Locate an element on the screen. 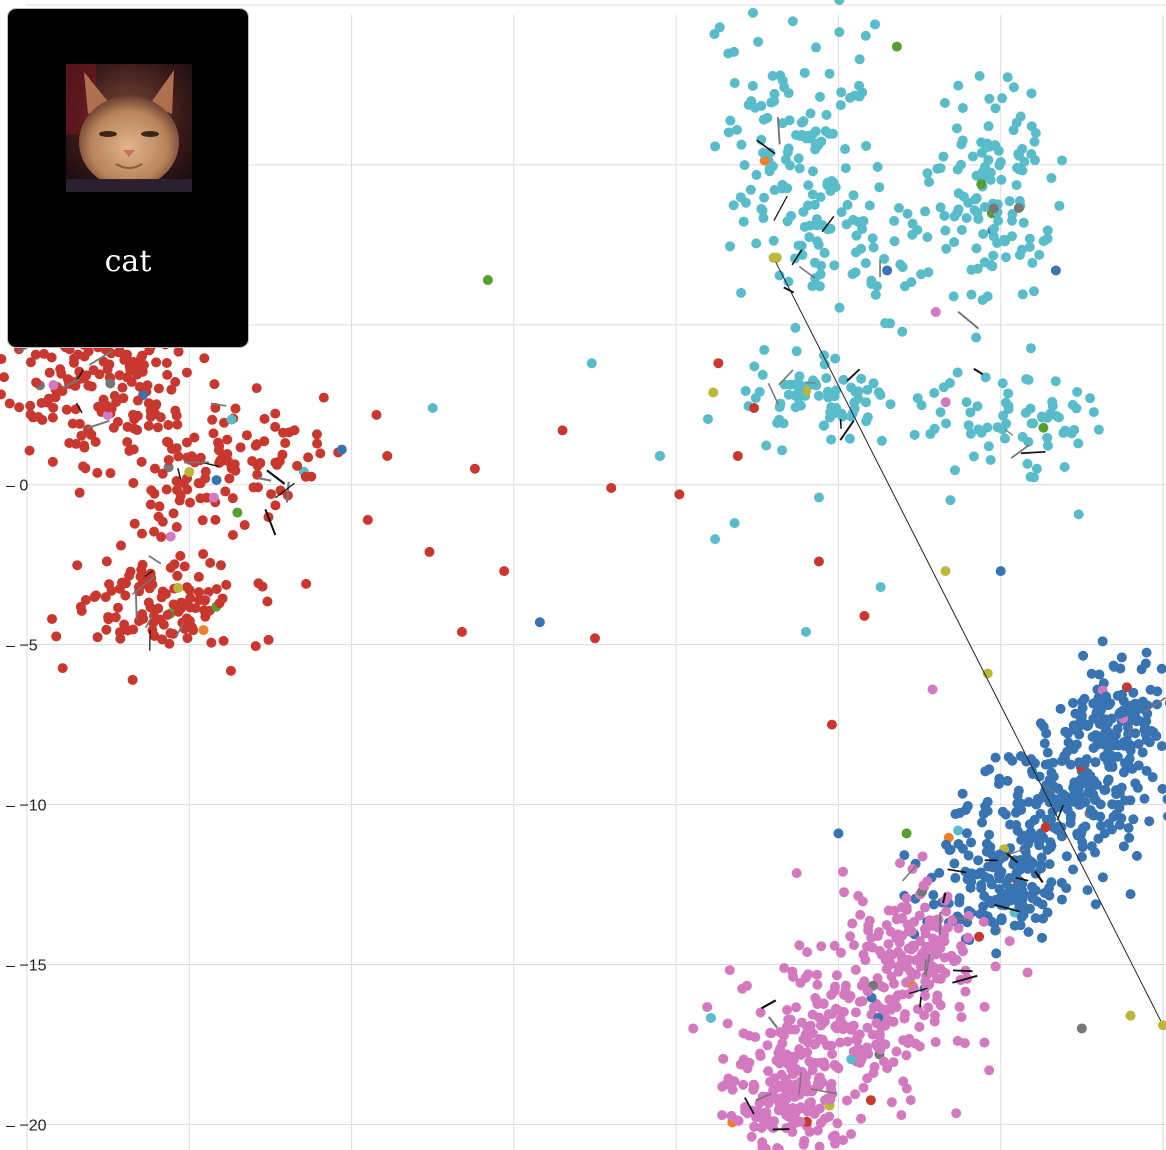  y-tick-label: – −15 is located at coordinates (26, 965).